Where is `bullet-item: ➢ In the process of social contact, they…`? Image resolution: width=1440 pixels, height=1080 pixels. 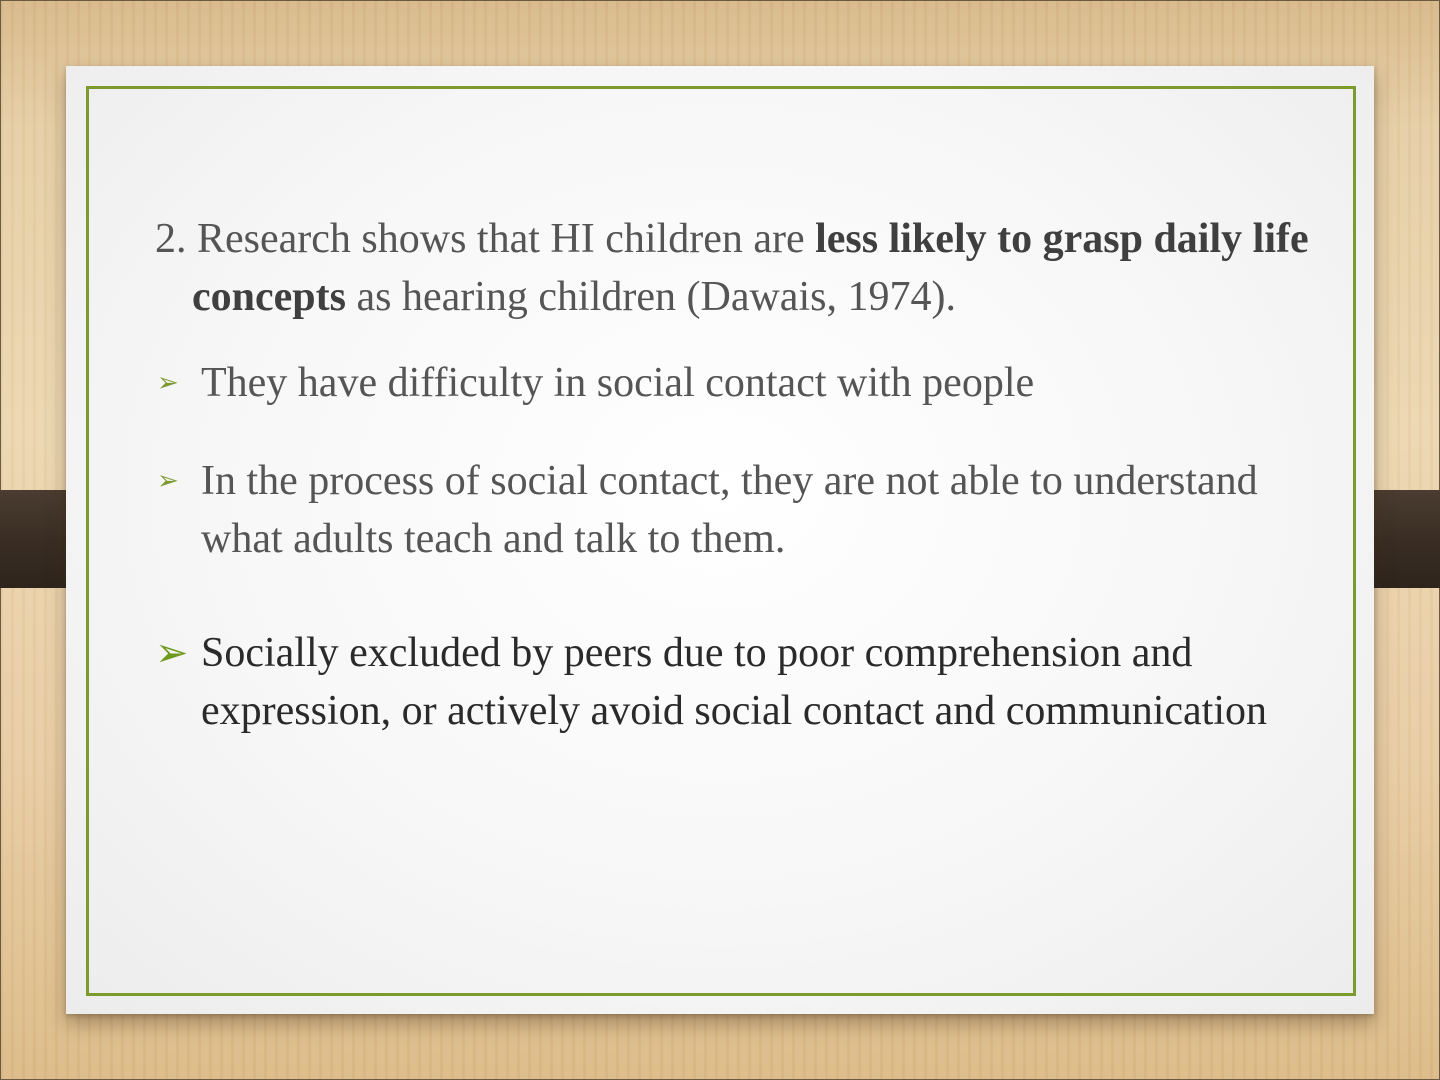 bullet-item: ➢ In the process of social contact, they… is located at coordinates (735, 510).